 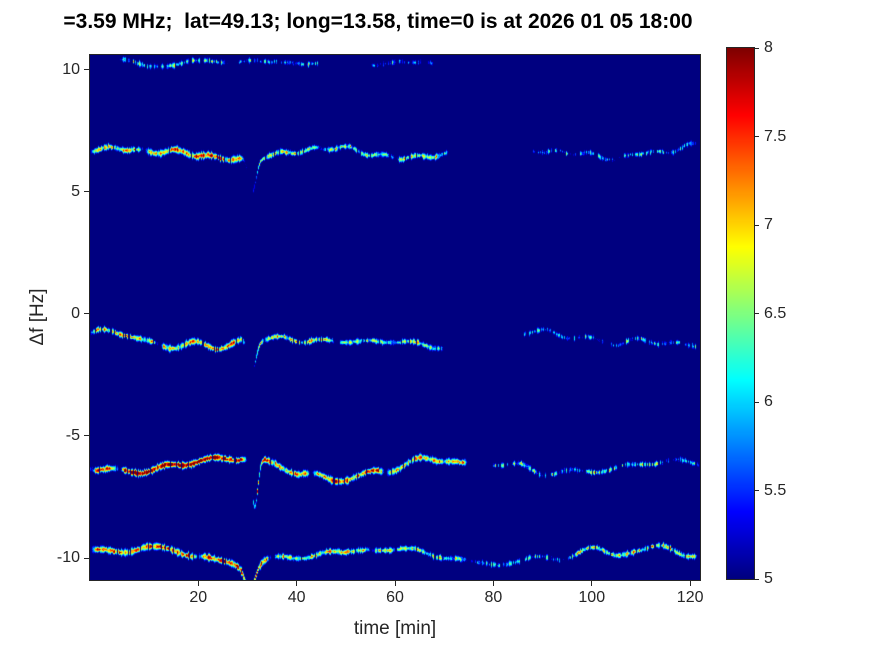 What do you see at coordinates (768, 401) in the screenshot?
I see `colorbar-tick-label: 6` at bounding box center [768, 401].